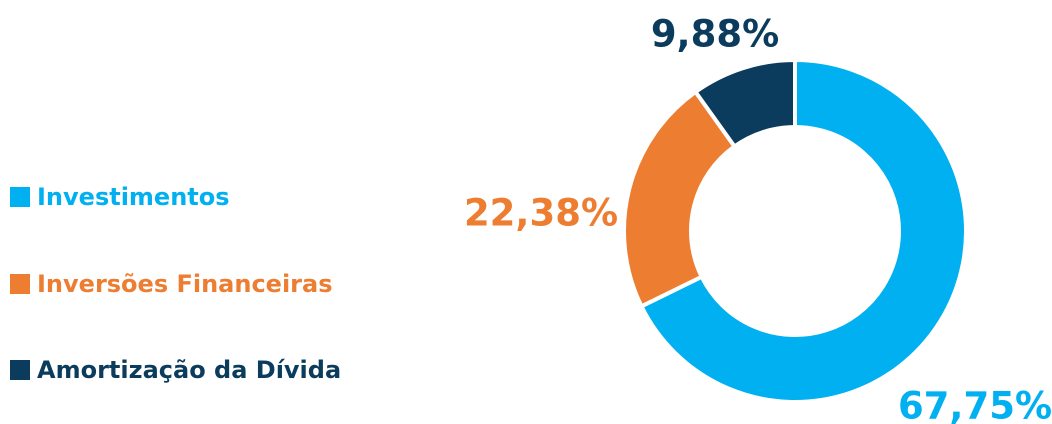  Describe the element at coordinates (189, 370) in the screenshot. I see `legend-label: Amortização da Dívida` at that location.